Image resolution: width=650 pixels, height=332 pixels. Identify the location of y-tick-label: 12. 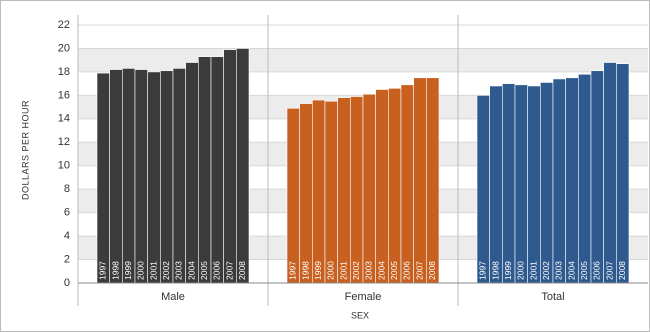
(64, 142).